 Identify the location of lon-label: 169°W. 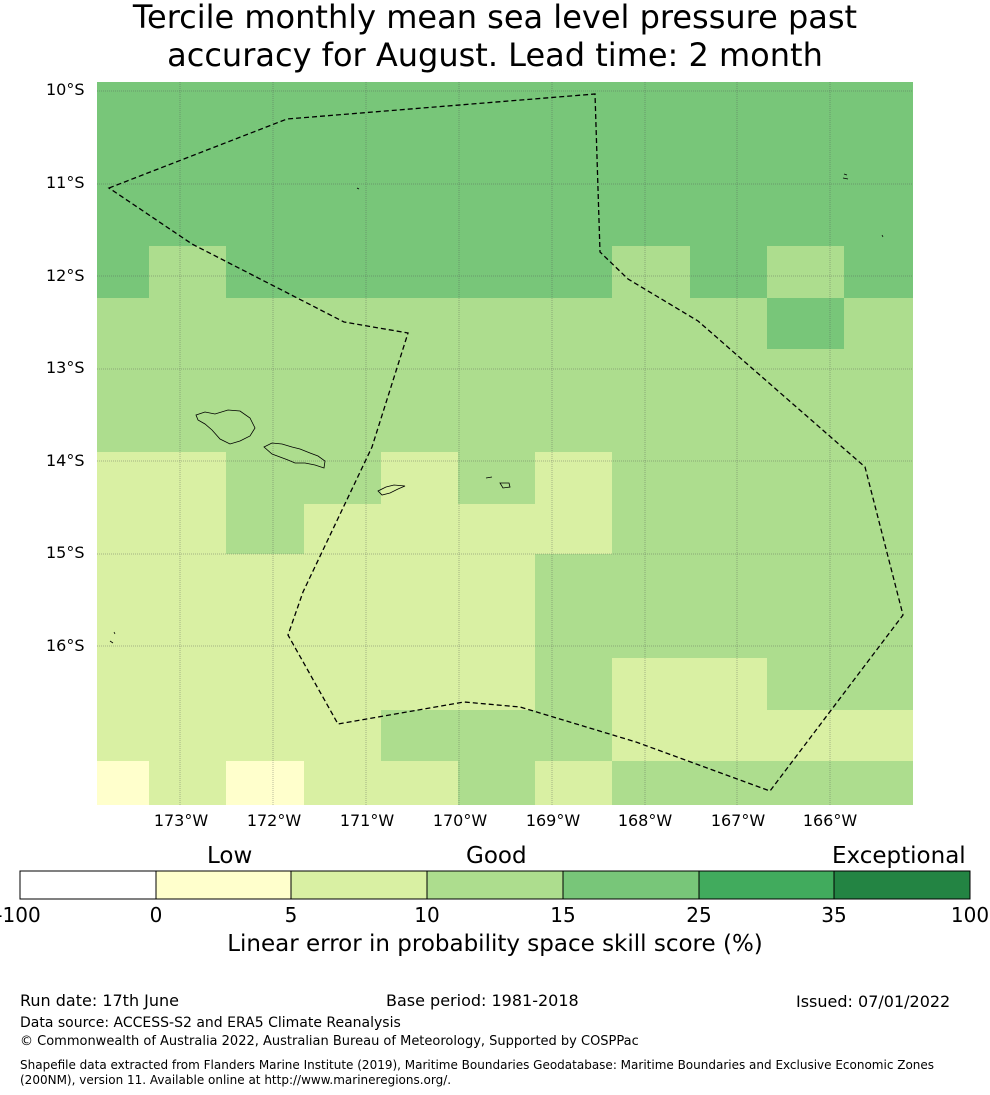
(553, 820).